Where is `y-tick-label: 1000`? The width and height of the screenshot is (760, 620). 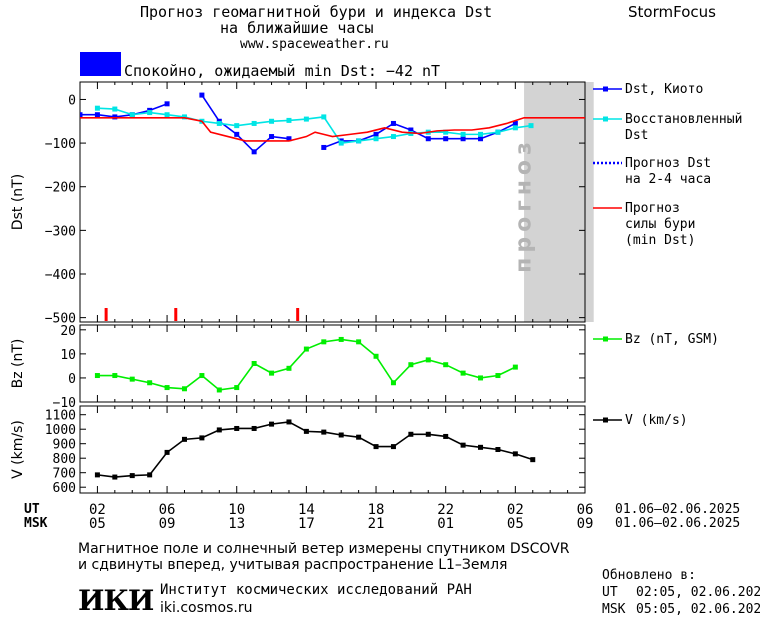
y-tick-label: 1000 is located at coordinates (60, 430).